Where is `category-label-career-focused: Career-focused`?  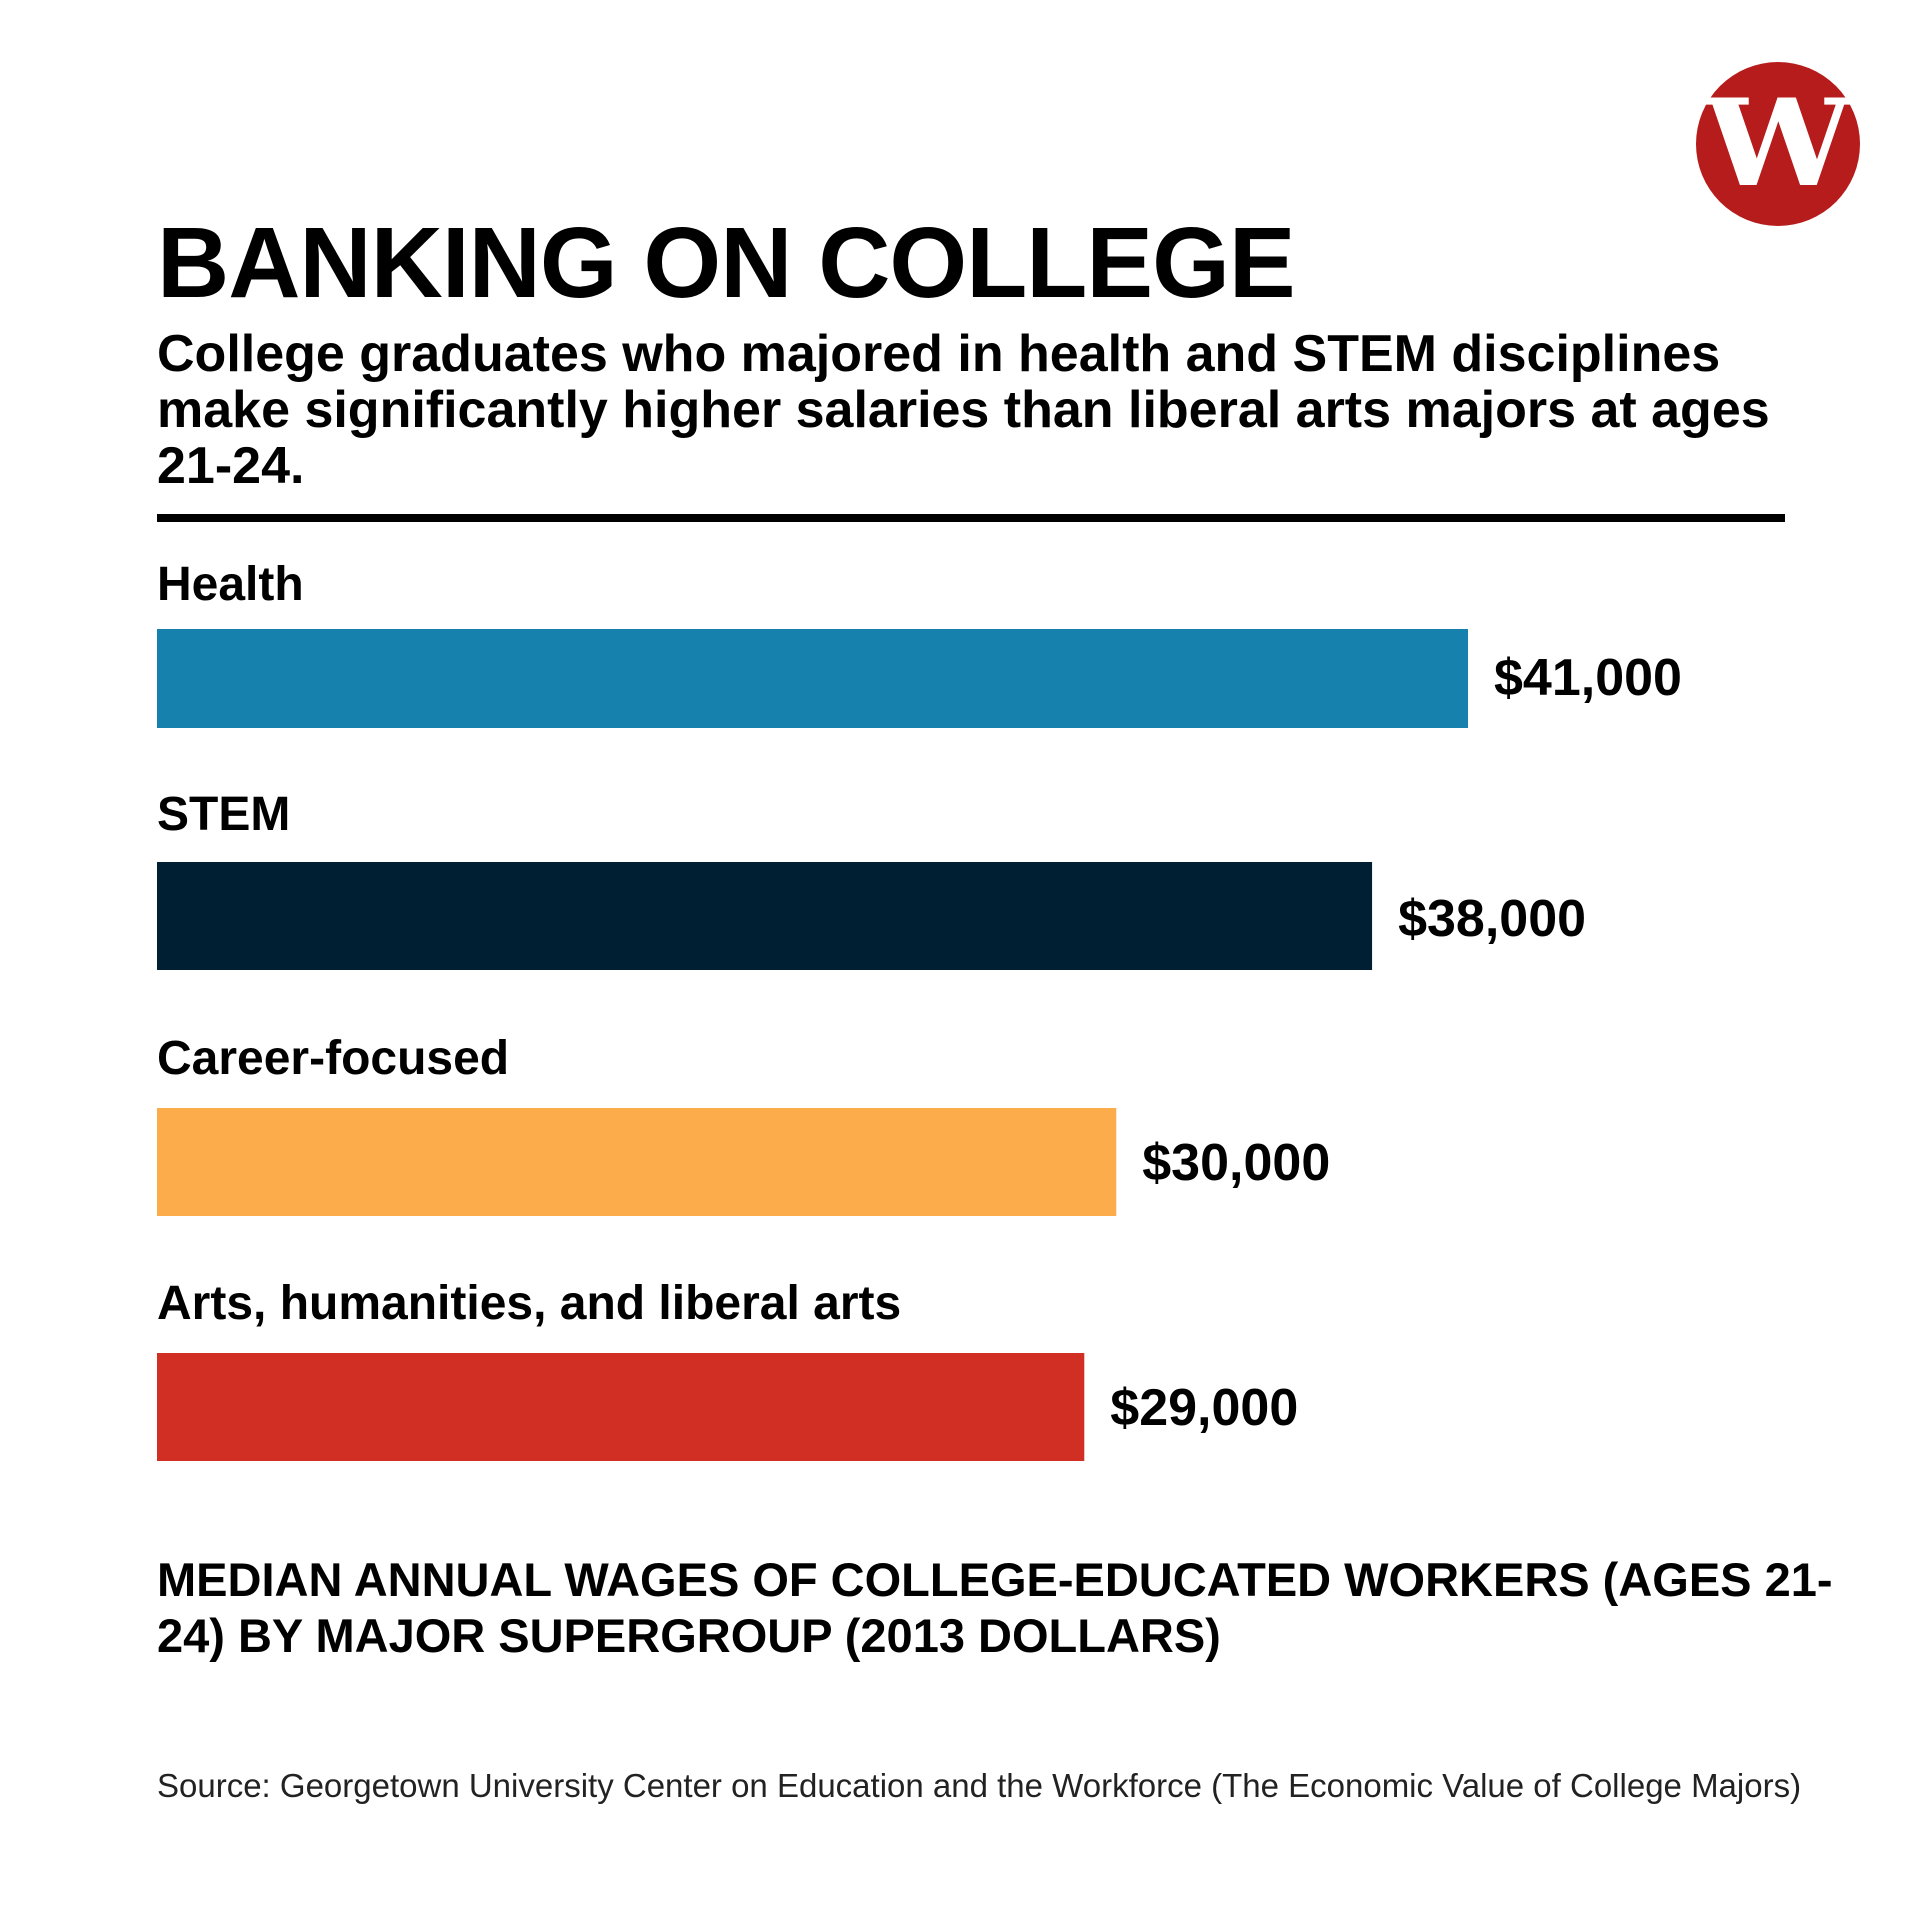
category-label-career-focused: Career-focused is located at coordinates (333, 1058).